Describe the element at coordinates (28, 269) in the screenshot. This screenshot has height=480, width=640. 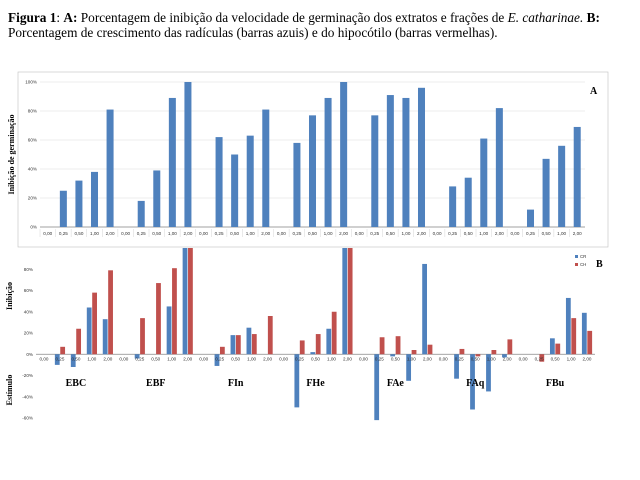
I see `y-tick-label-b: 80%` at that location.